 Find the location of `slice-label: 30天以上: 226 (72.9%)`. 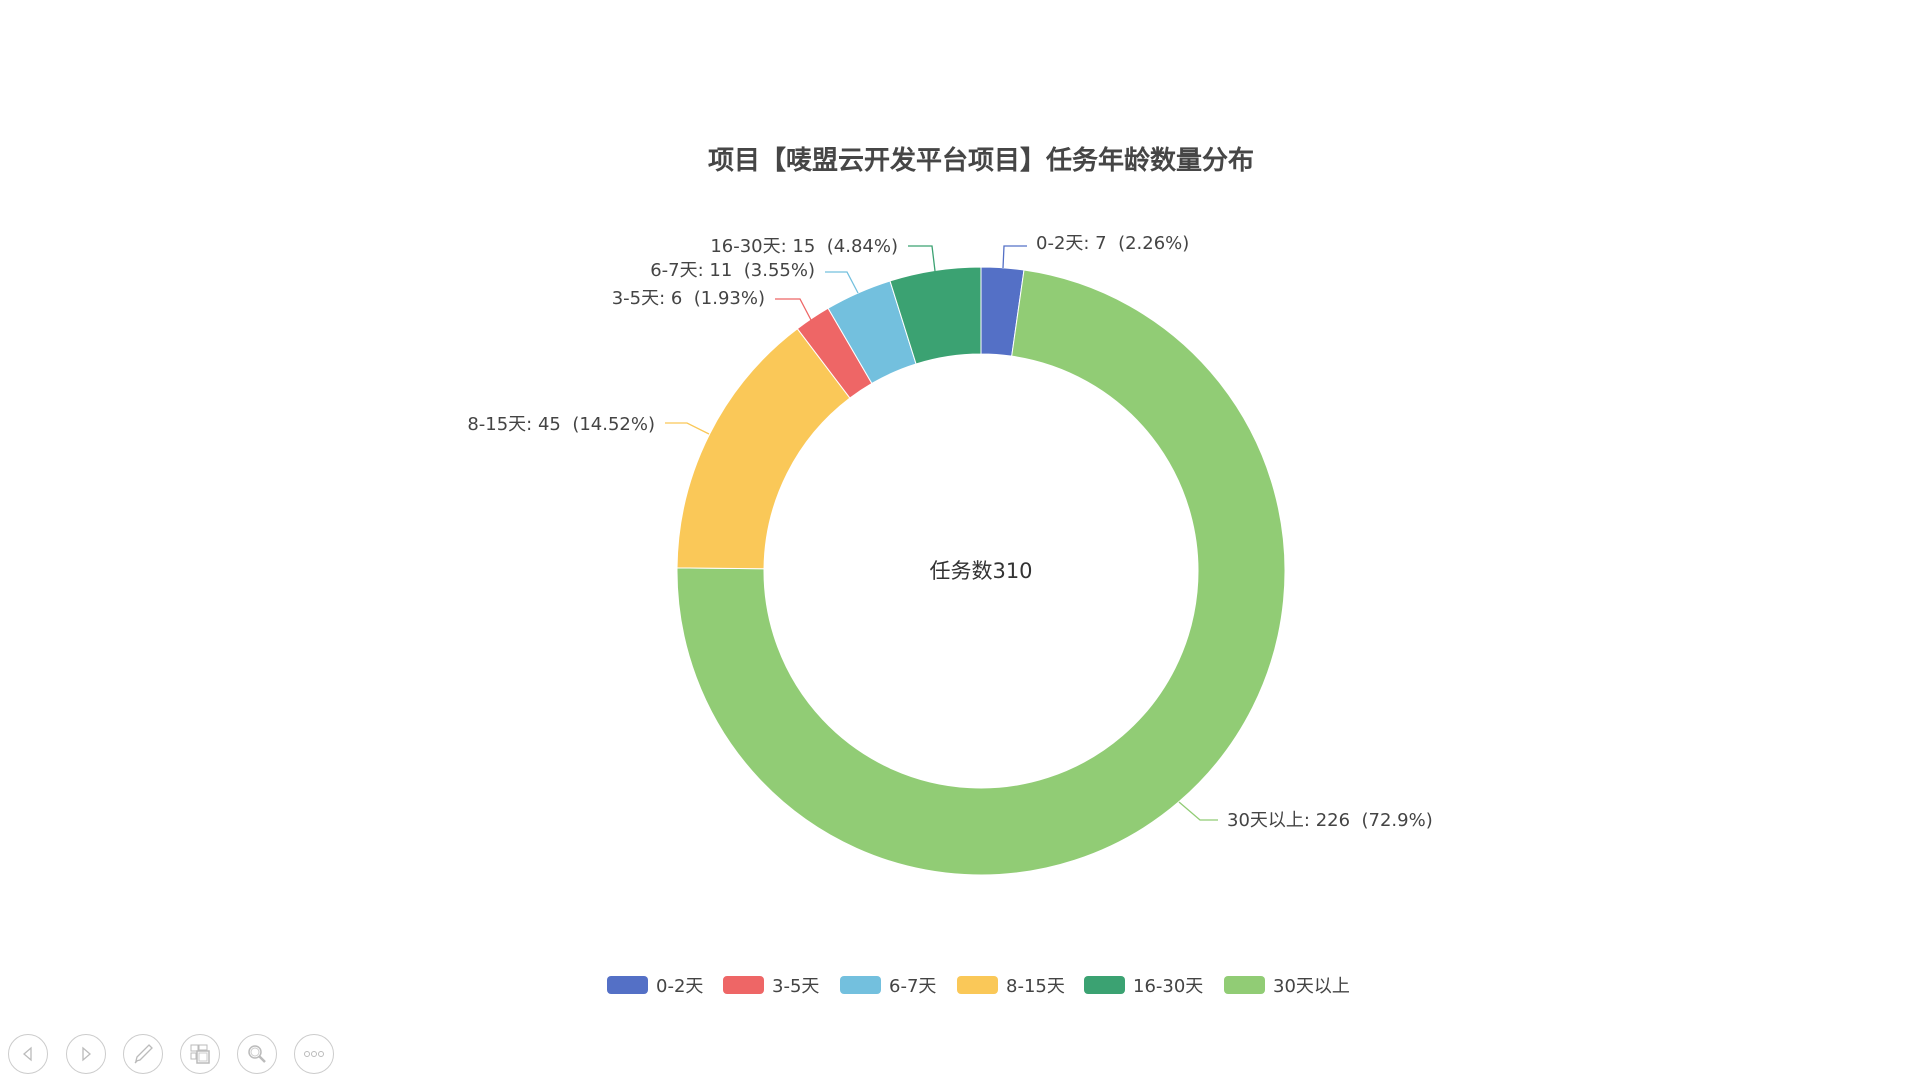

slice-label: 30天以上: 226 (72.9%) is located at coordinates (1330, 820).